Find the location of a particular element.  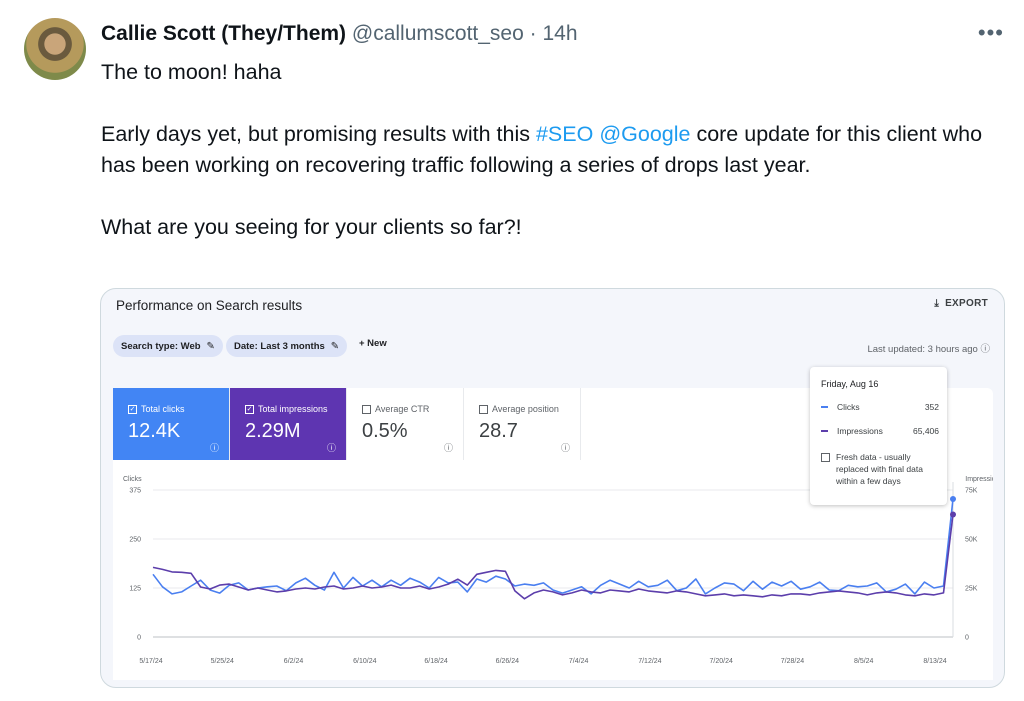

tooltip-date: Friday, Aug 16 is located at coordinates (850, 384).